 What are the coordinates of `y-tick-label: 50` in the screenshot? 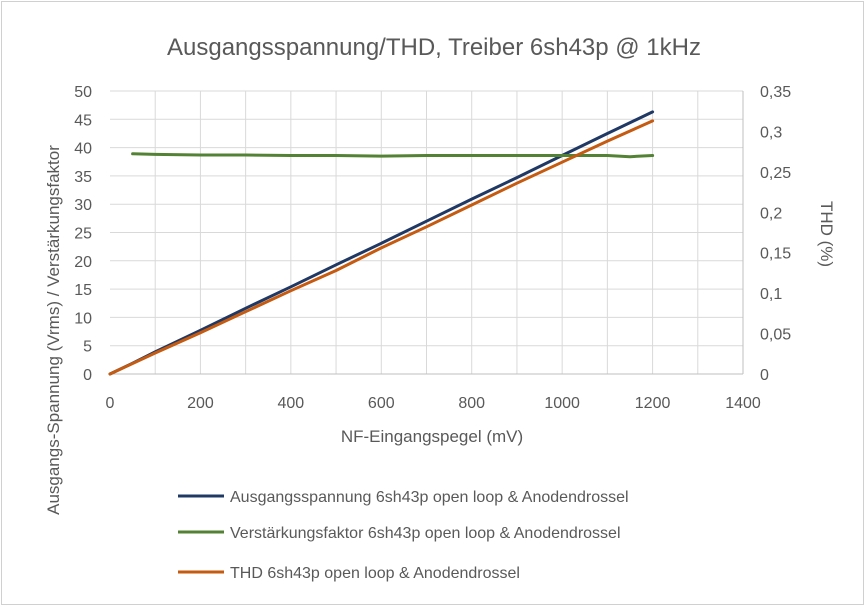 It's located at (83, 92).